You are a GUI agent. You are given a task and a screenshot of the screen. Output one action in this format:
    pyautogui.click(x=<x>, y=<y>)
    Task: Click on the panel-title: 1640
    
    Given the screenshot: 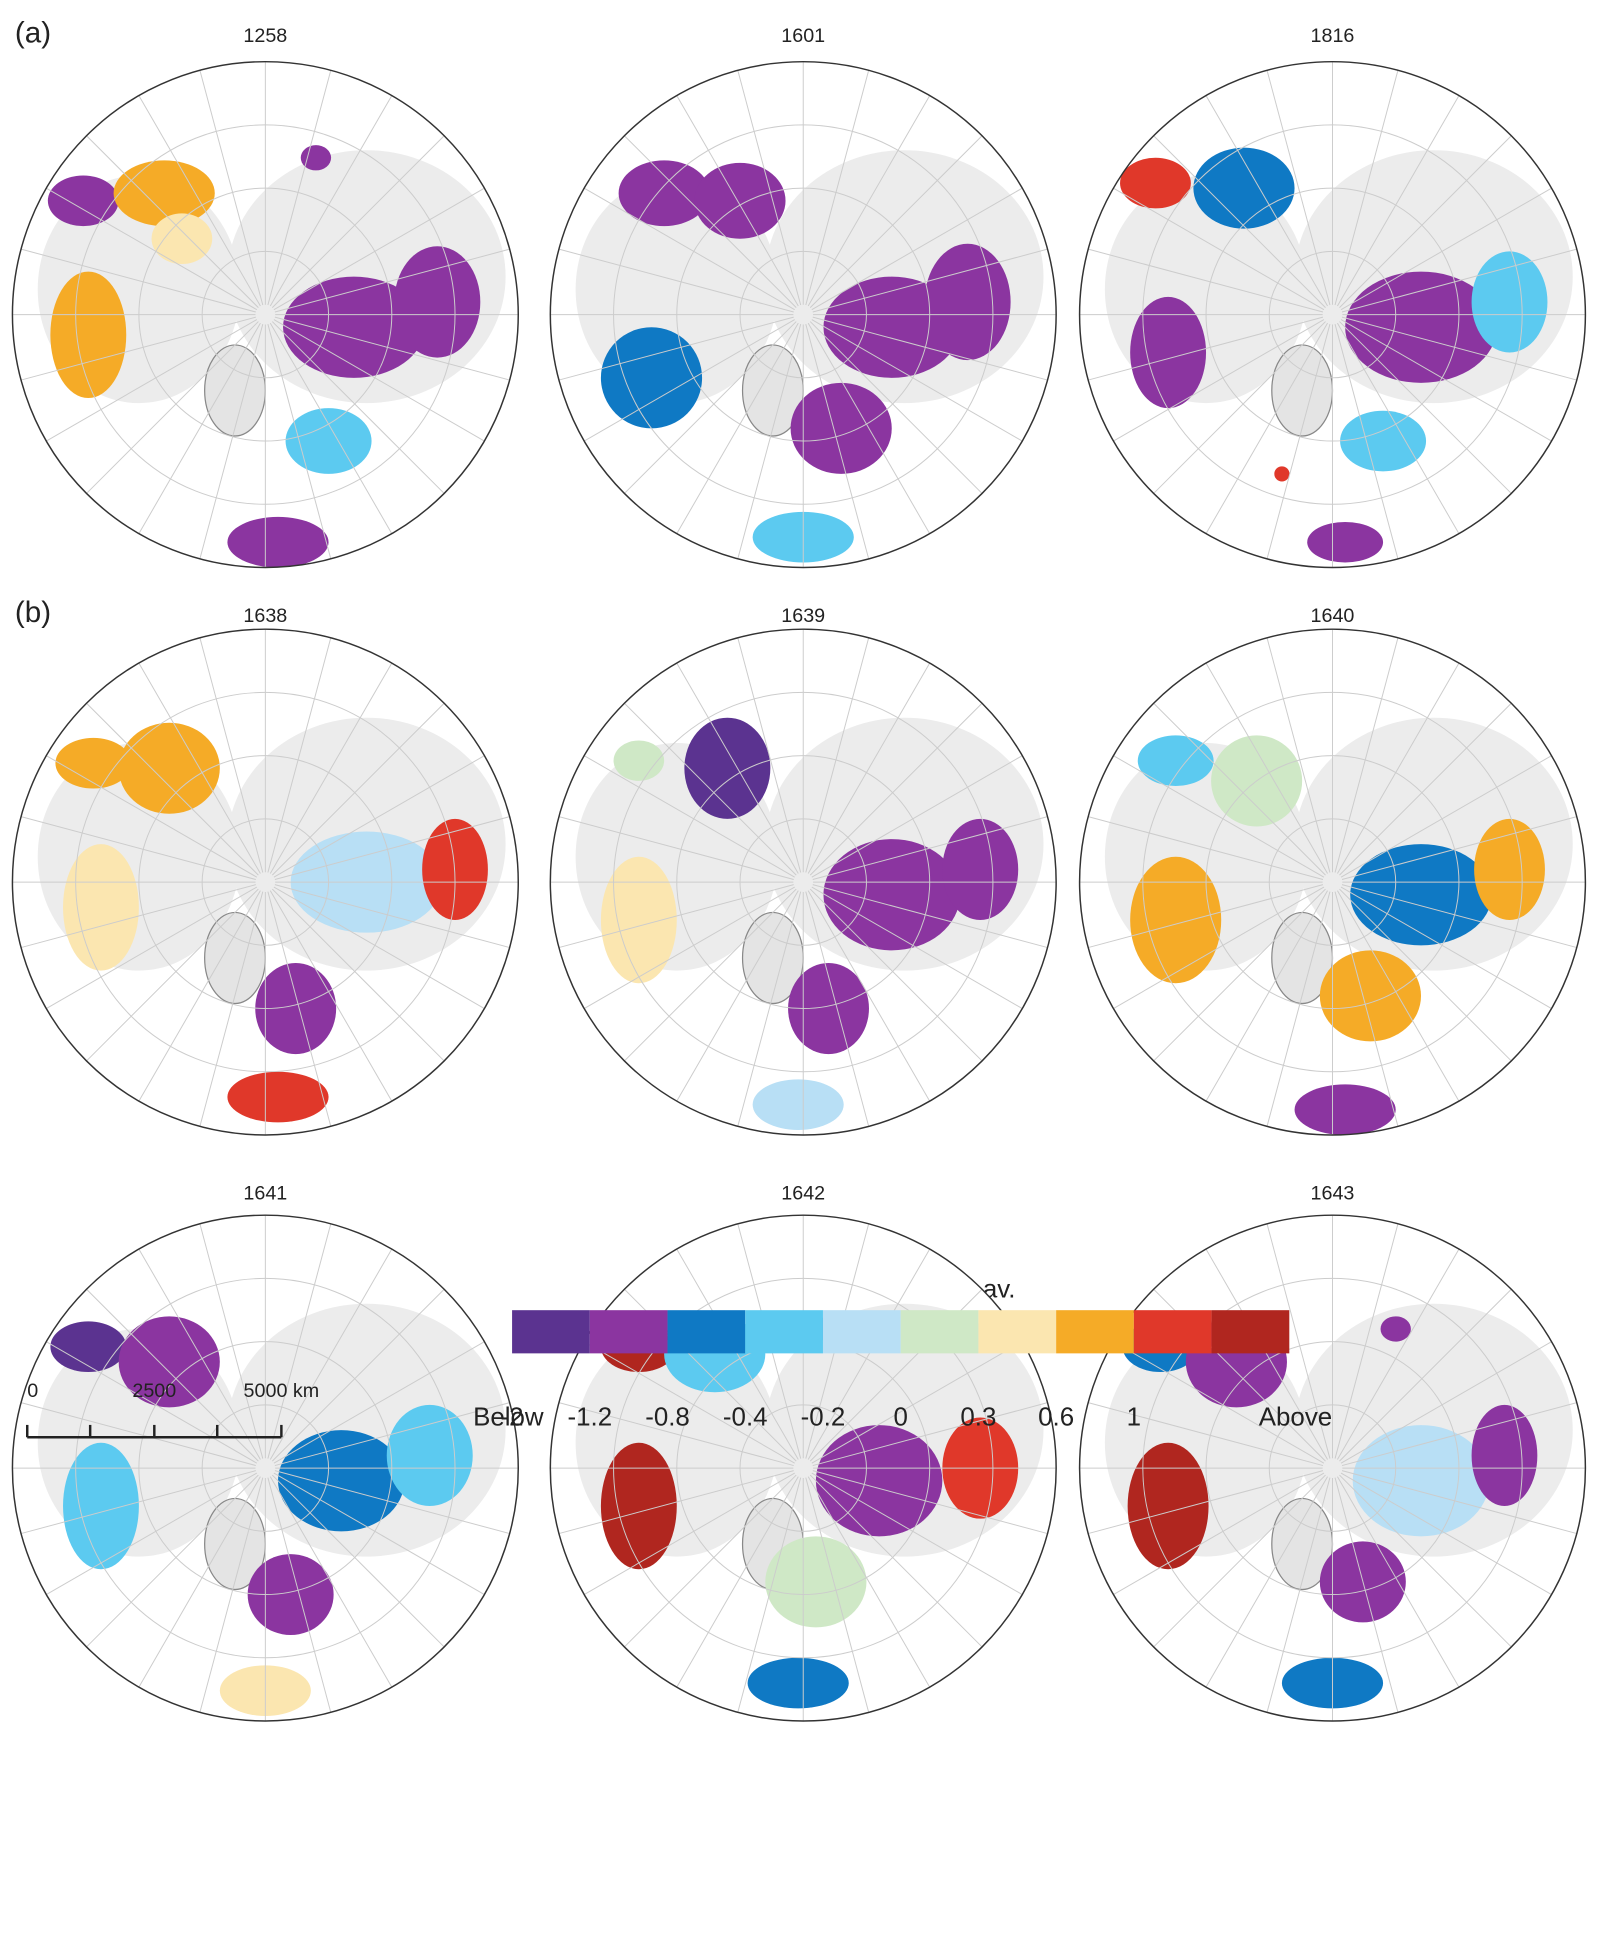 What is the action you would take?
    pyautogui.click(x=1333, y=616)
    